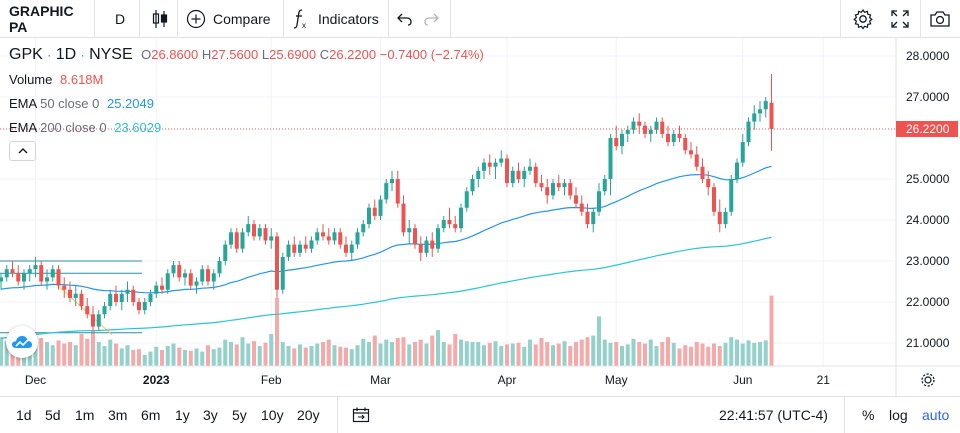 Image resolution: width=960 pixels, height=433 pixels. I want to click on time-tick-label: 21, so click(824, 380).